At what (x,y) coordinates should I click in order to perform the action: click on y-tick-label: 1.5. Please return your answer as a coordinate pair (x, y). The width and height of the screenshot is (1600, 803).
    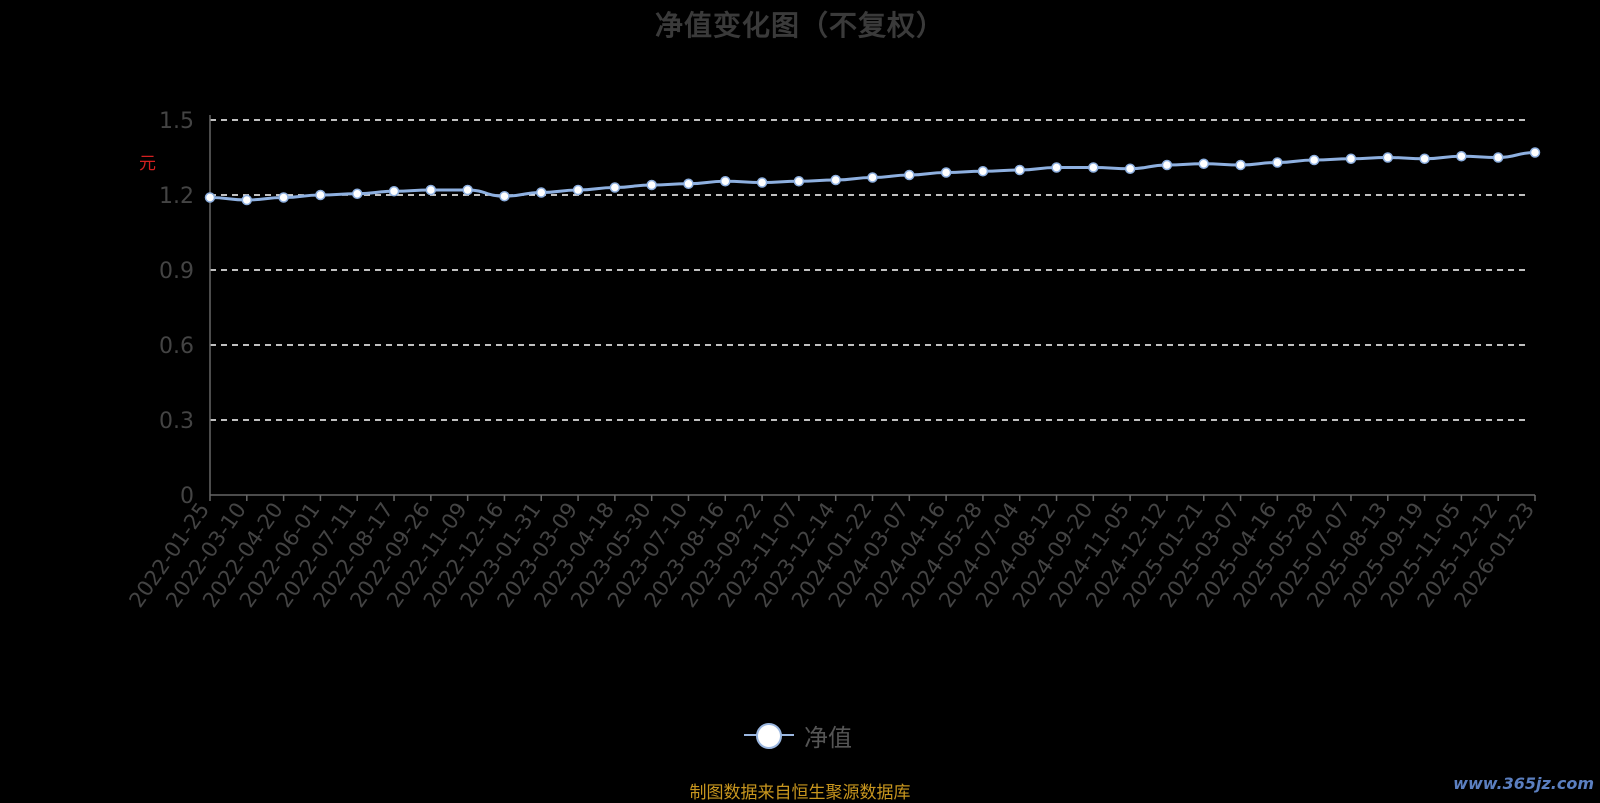
    Looking at the image, I should click on (176, 121).